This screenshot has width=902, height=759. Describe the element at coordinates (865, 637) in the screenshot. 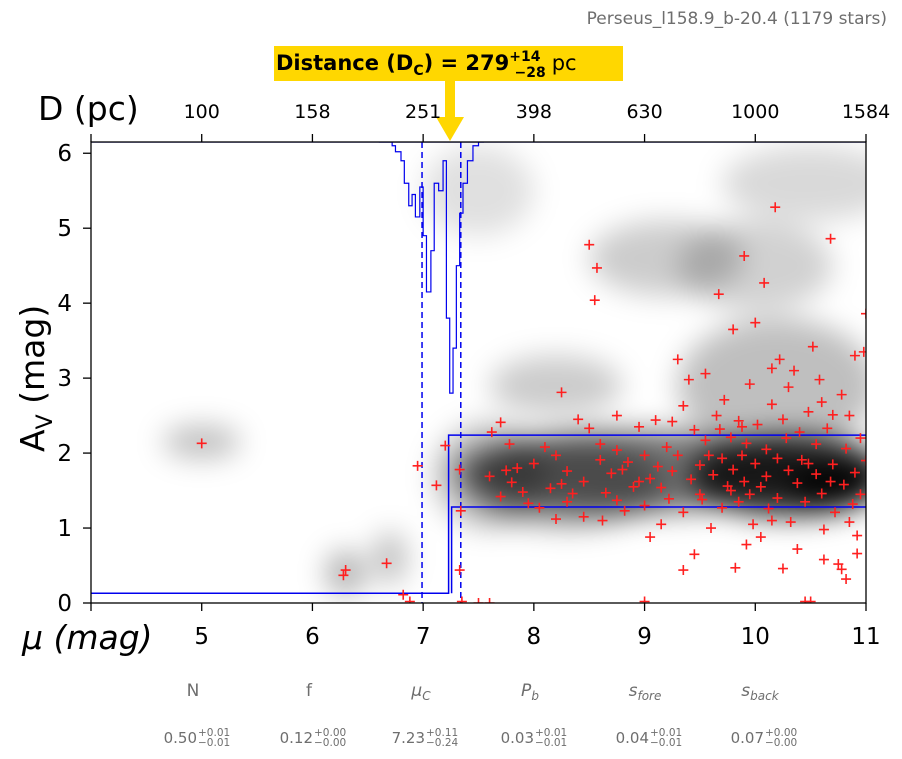

I see `x-tick-label: 11` at that location.